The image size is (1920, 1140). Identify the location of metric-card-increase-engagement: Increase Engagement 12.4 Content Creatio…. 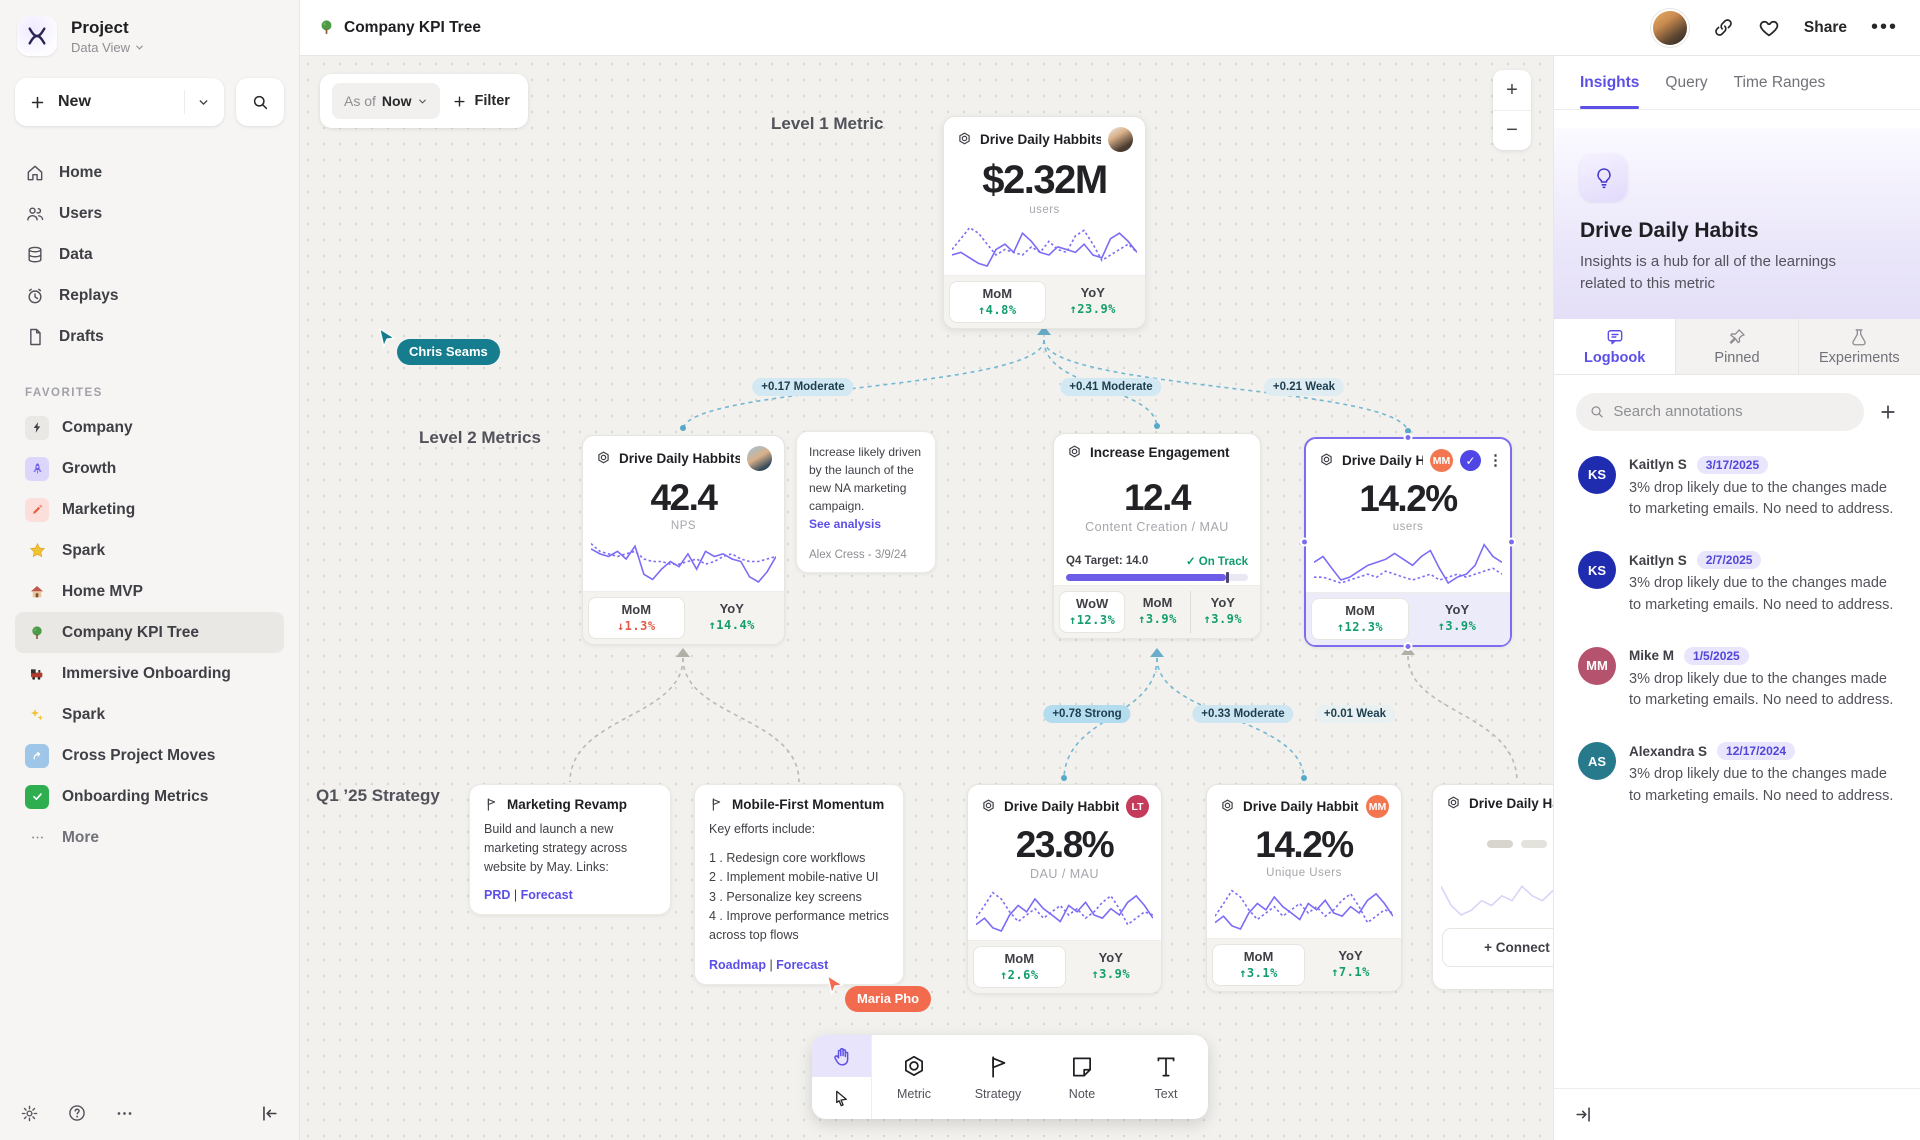
(1157, 536).